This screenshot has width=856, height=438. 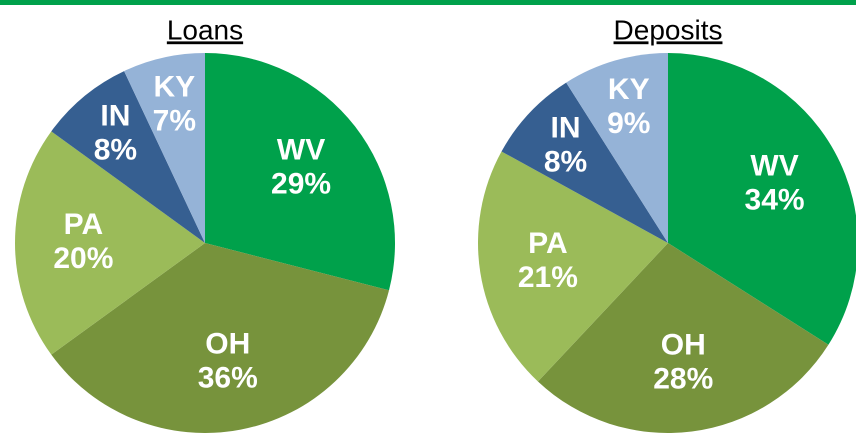 What do you see at coordinates (428, 2) in the screenshot?
I see `top-rule` at bounding box center [428, 2].